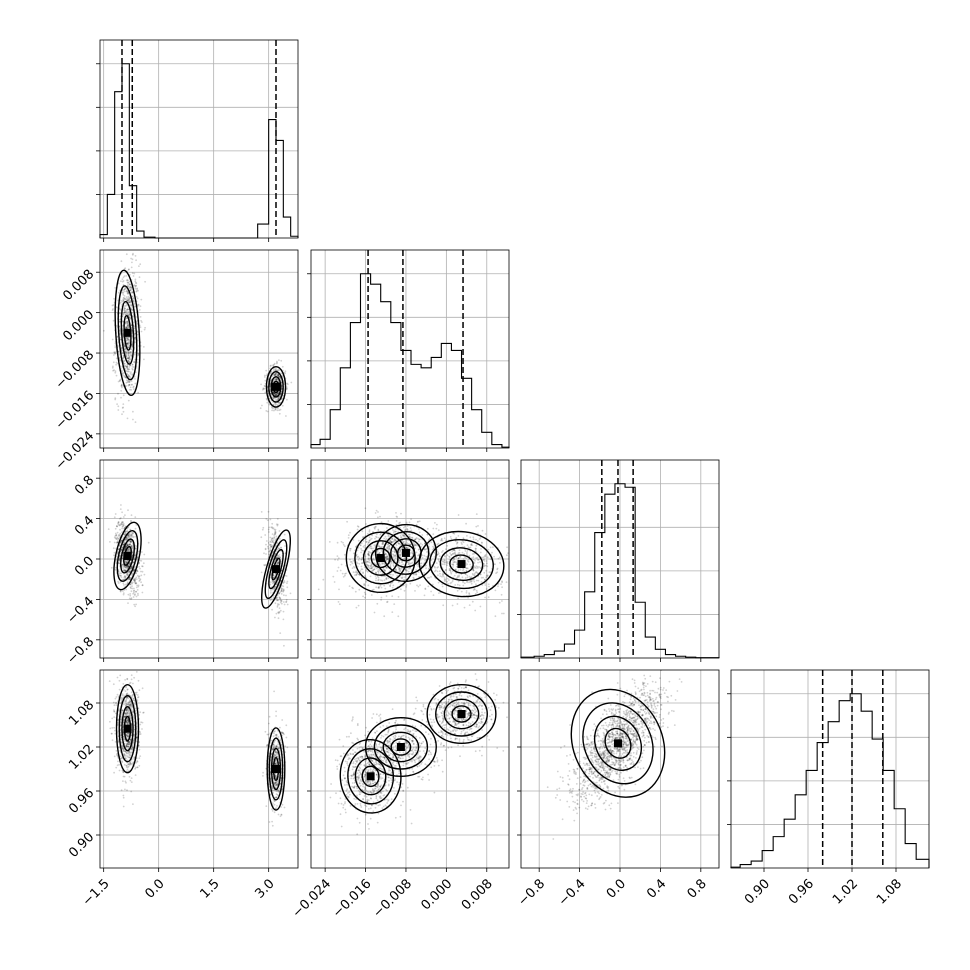 The height and width of the screenshot is (970, 970). I want to click on axis-frame, so click(830, 769).